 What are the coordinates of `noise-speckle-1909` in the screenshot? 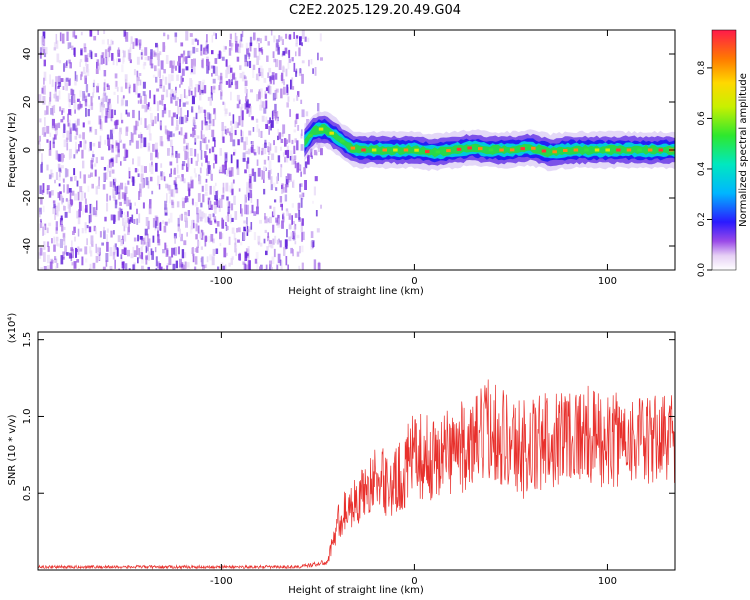 It's located at (75, 150).